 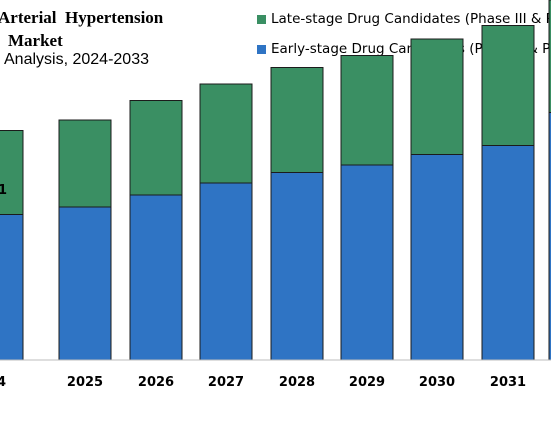 What do you see at coordinates (261, 19) in the screenshot?
I see `legend-swatch-late-stage` at bounding box center [261, 19].